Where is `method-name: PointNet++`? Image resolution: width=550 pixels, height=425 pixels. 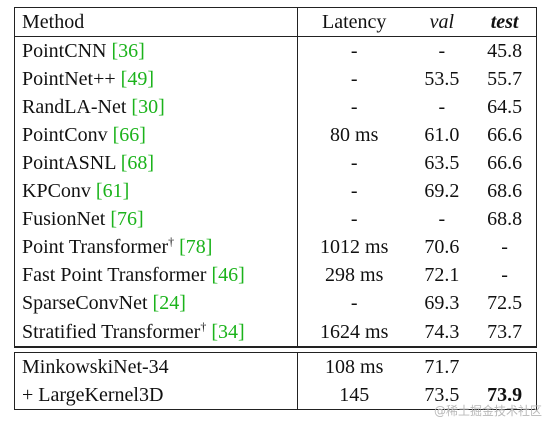 method-name: PointNet++ is located at coordinates (71, 78).